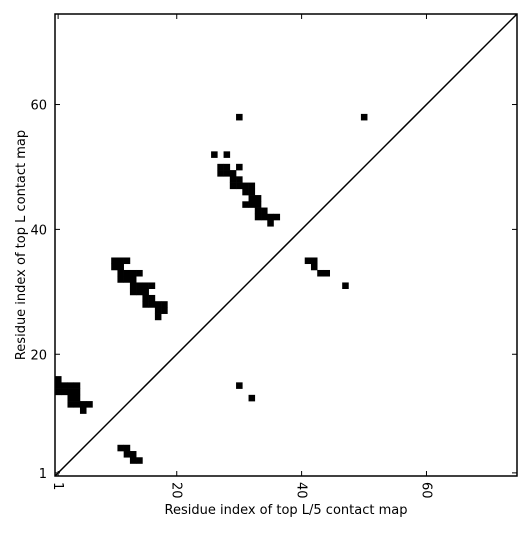 The height and width of the screenshot is (535, 531). I want to click on y-tick-label: 20, so click(38, 355).